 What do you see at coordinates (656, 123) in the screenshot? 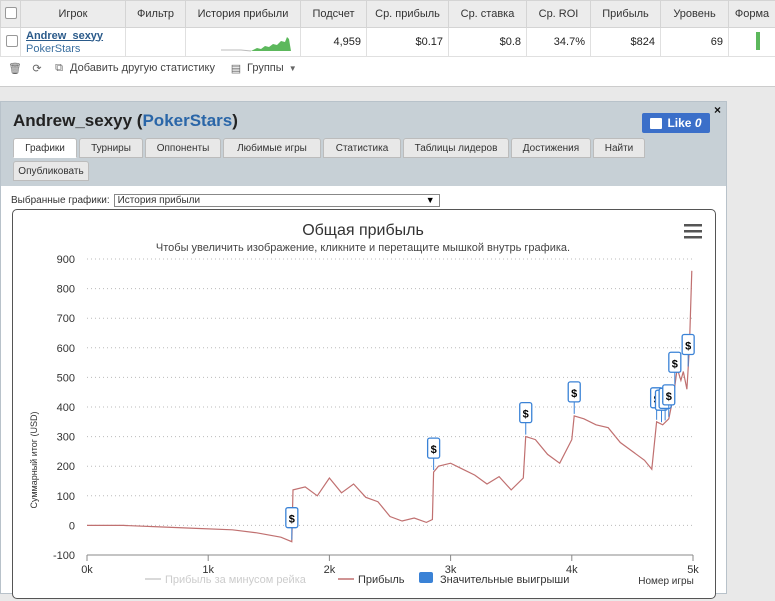
I see `thumbs-up-icon` at bounding box center [656, 123].